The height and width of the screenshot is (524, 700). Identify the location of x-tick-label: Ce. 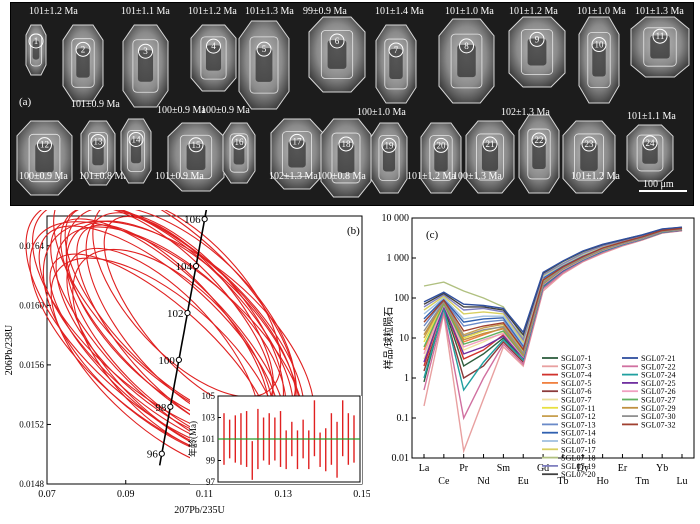
(444, 481).